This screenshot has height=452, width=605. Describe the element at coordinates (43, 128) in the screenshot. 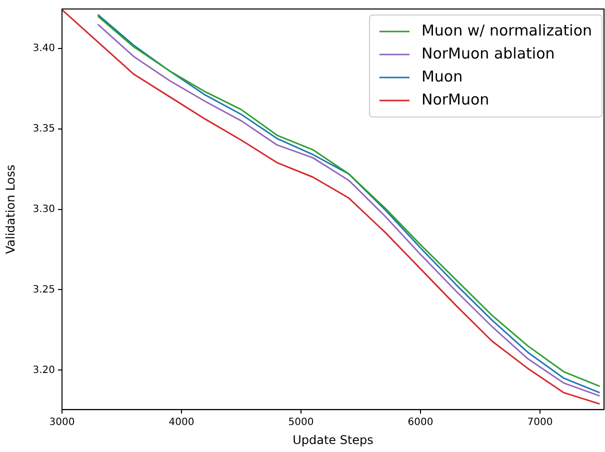

I see `y-tick-label: 3.35` at that location.